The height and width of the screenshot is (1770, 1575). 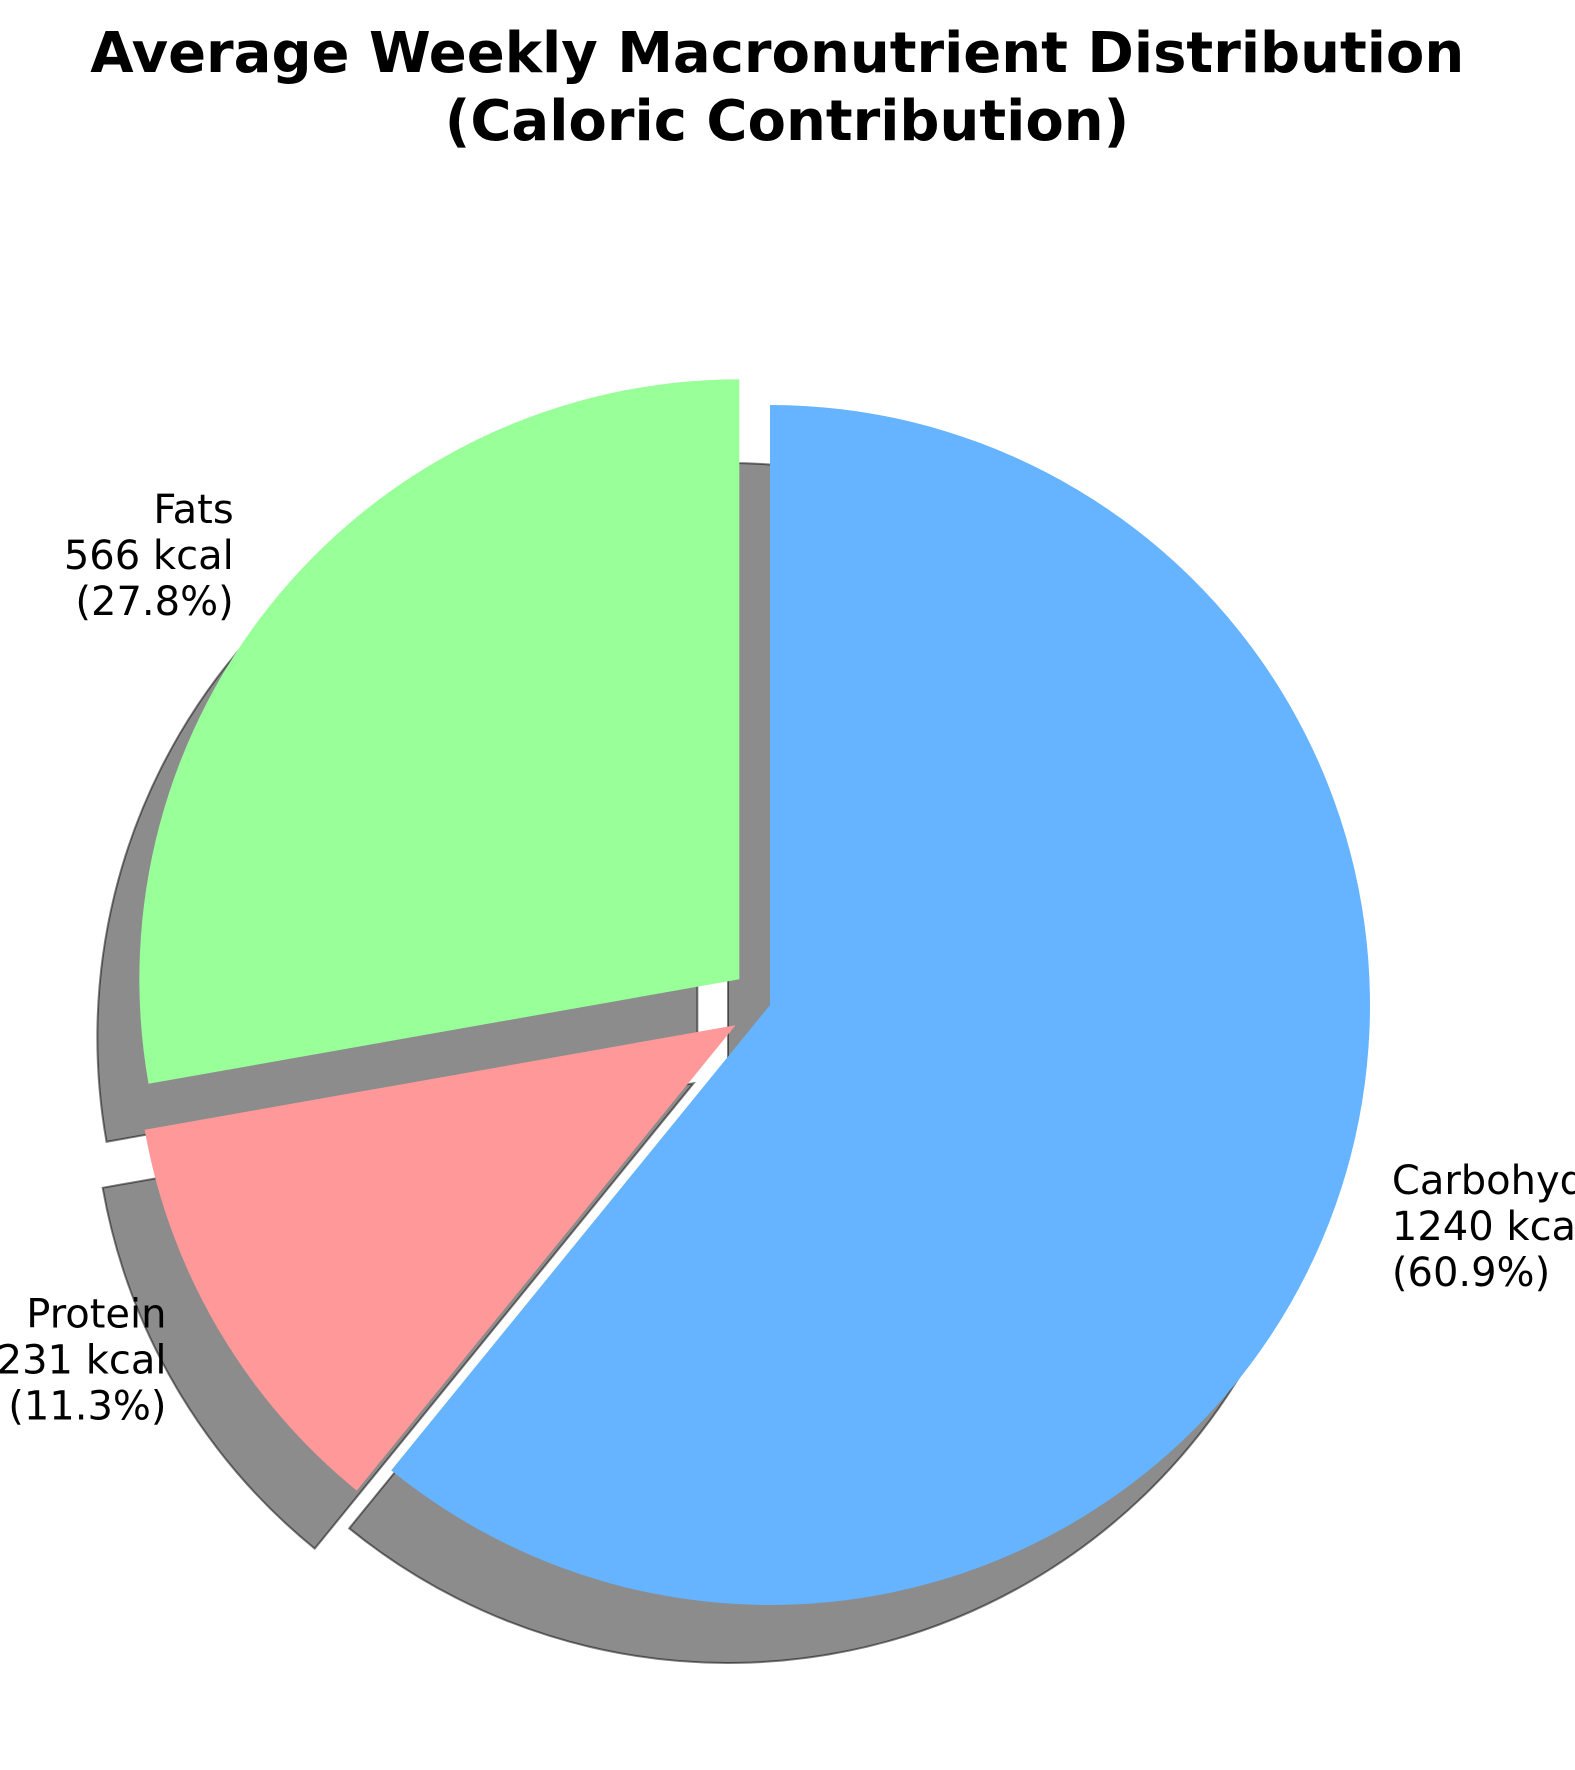 I want to click on slice-label-percent-protein: (11.3%), so click(x=87, y=1407).